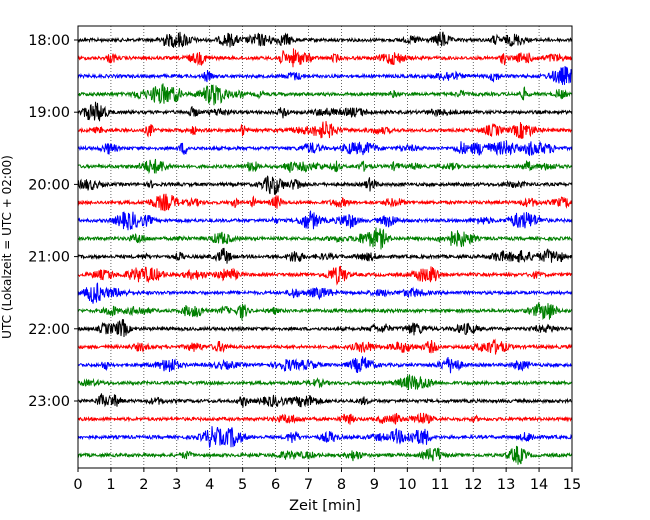  Describe the element at coordinates (49, 41) in the screenshot. I see `y-tick-label: 18:00` at that location.